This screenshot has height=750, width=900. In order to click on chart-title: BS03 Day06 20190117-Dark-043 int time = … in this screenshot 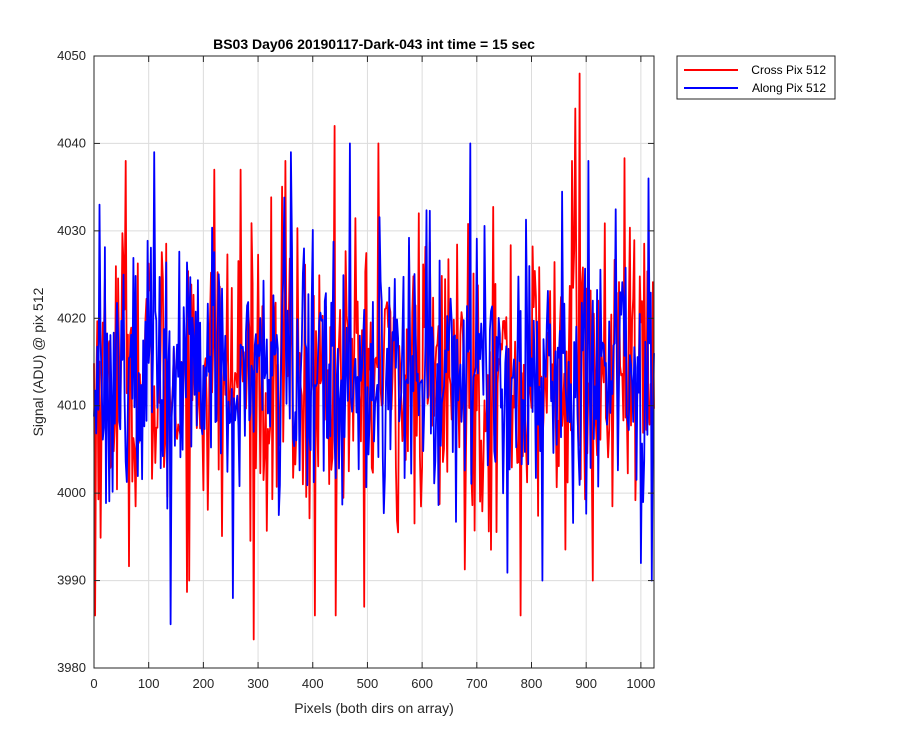, I will do `click(374, 44)`.